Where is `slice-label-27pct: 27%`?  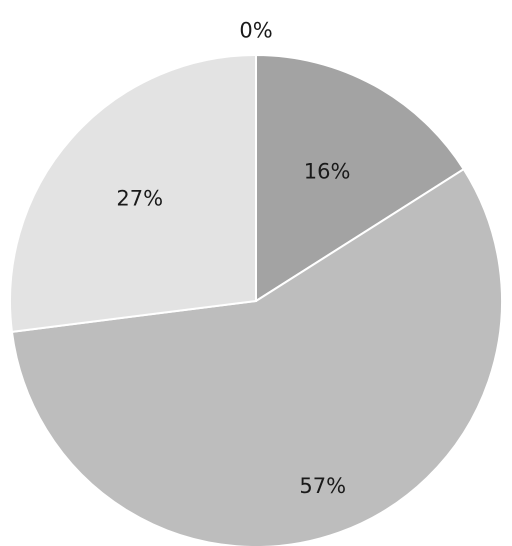 slice-label-27pct: 27% is located at coordinates (139, 199).